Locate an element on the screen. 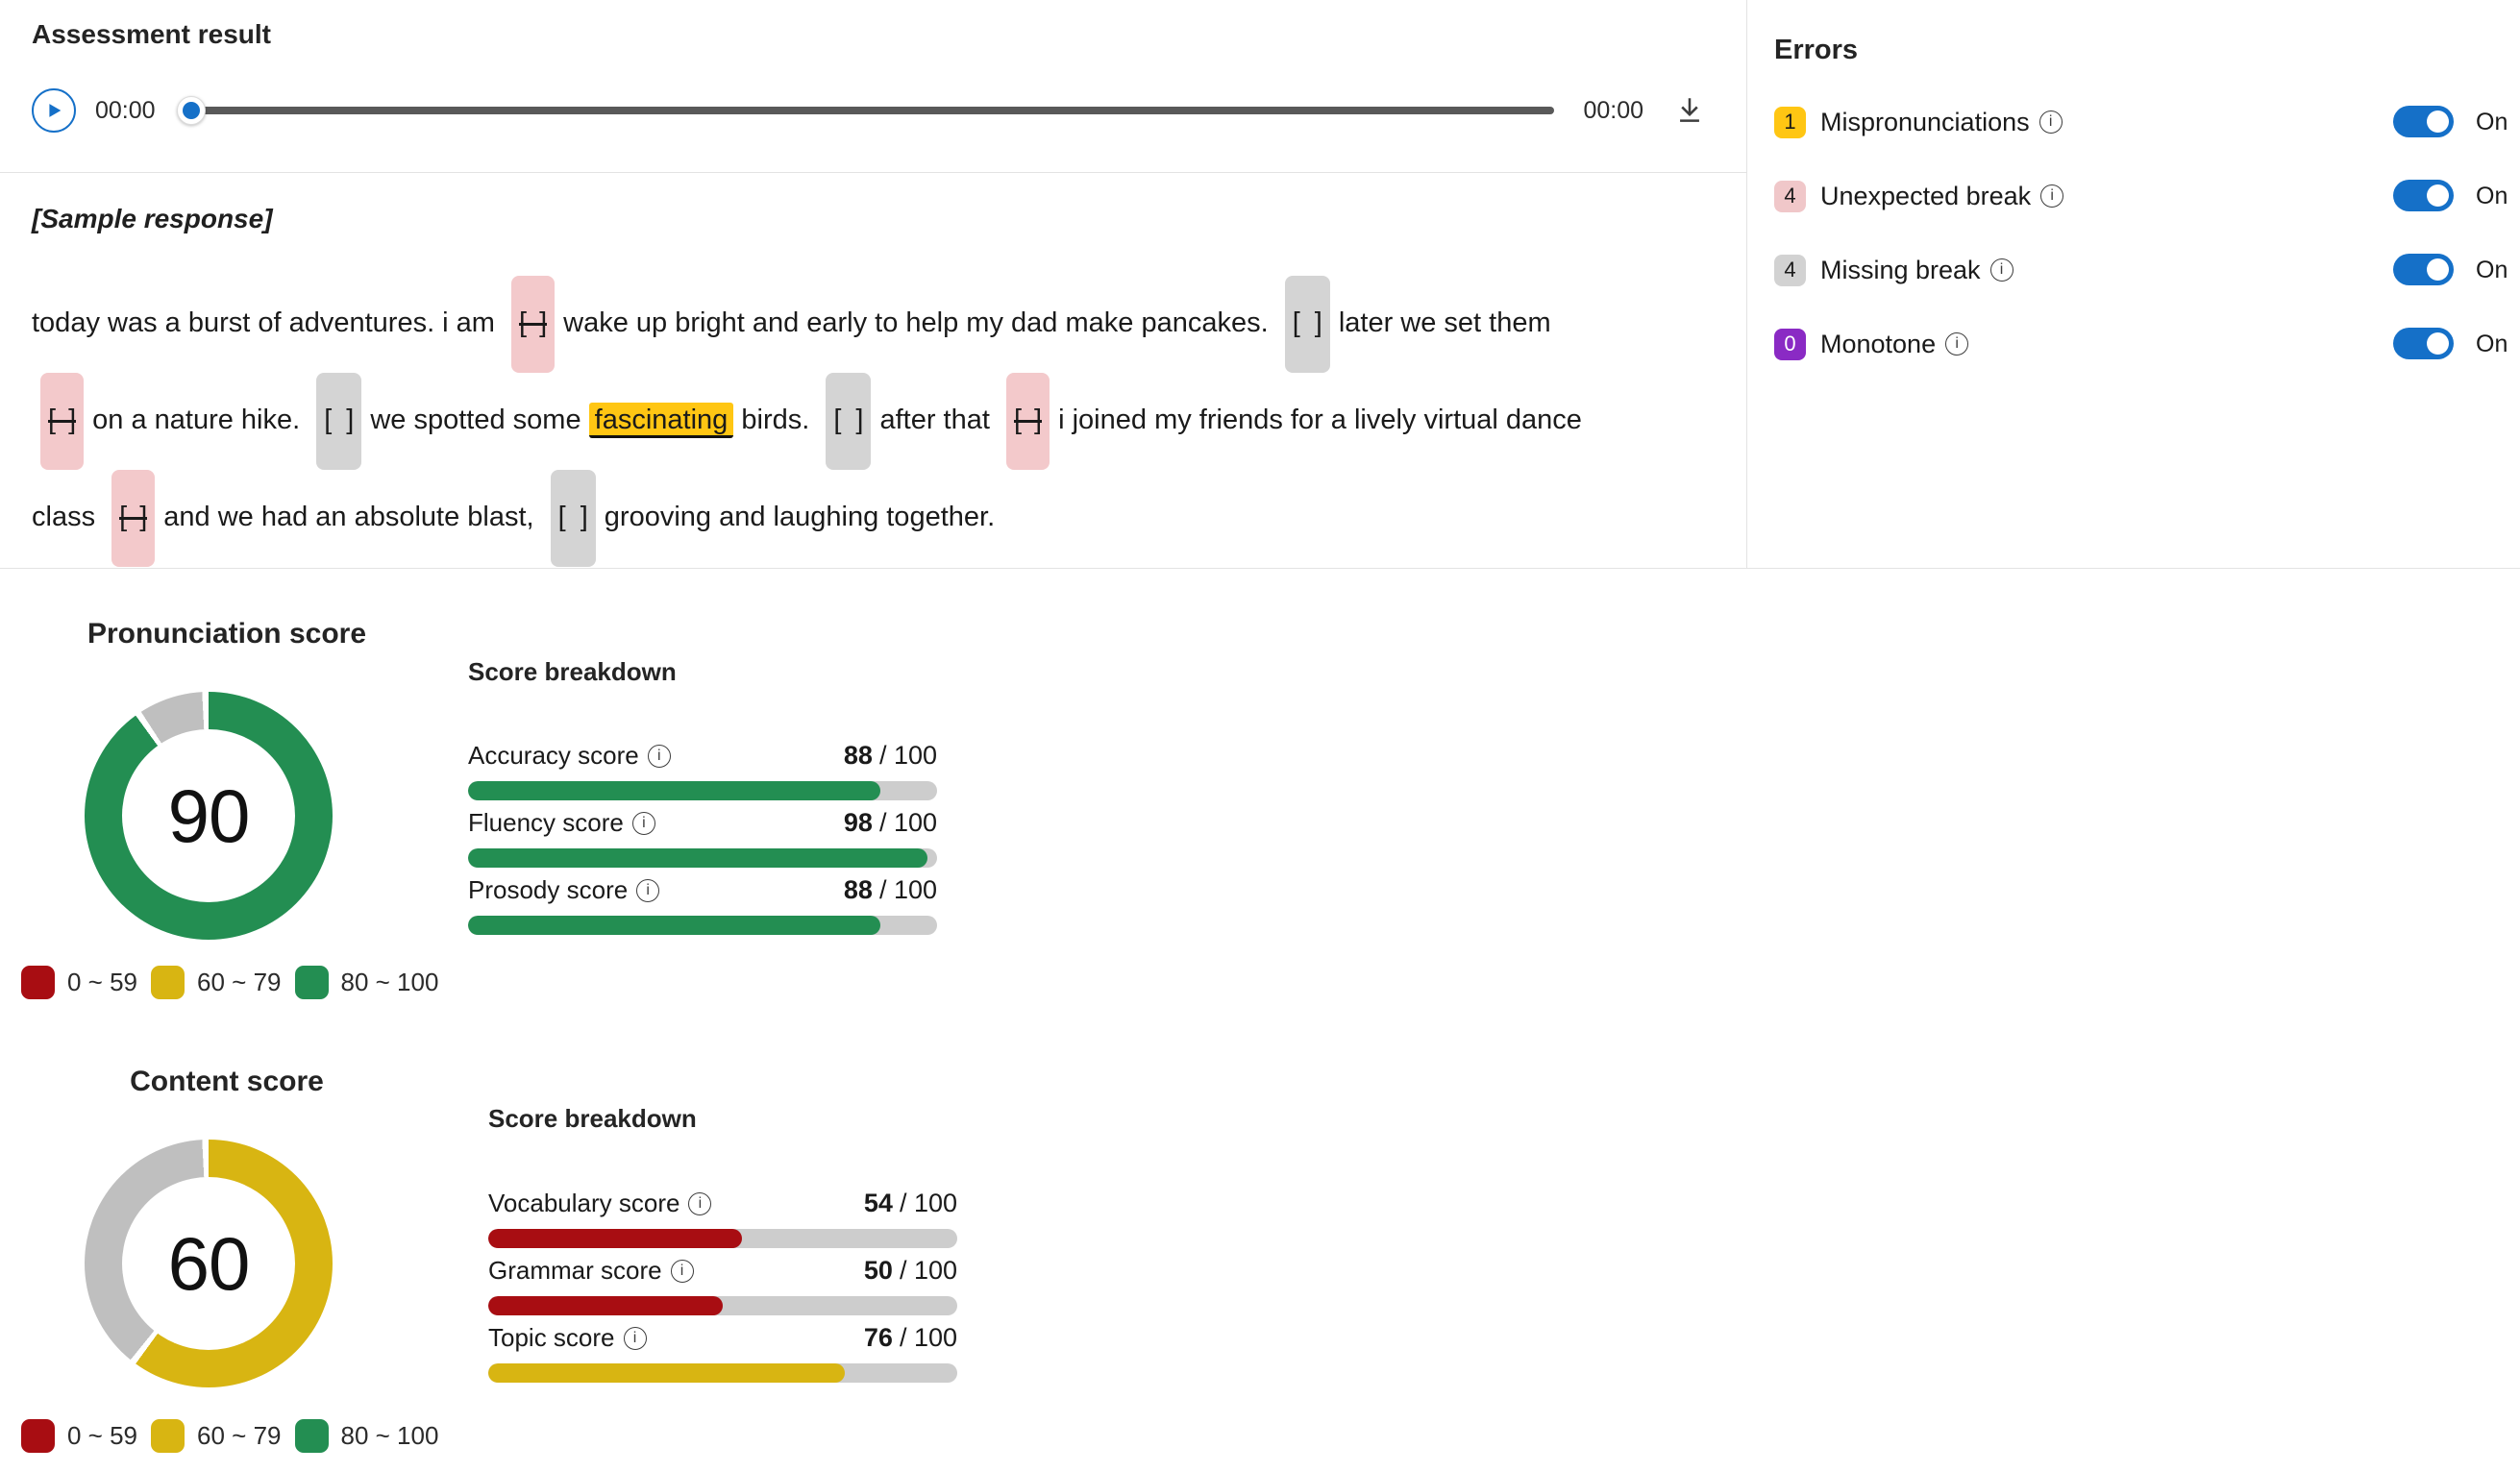  play-button is located at coordinates (54, 110).